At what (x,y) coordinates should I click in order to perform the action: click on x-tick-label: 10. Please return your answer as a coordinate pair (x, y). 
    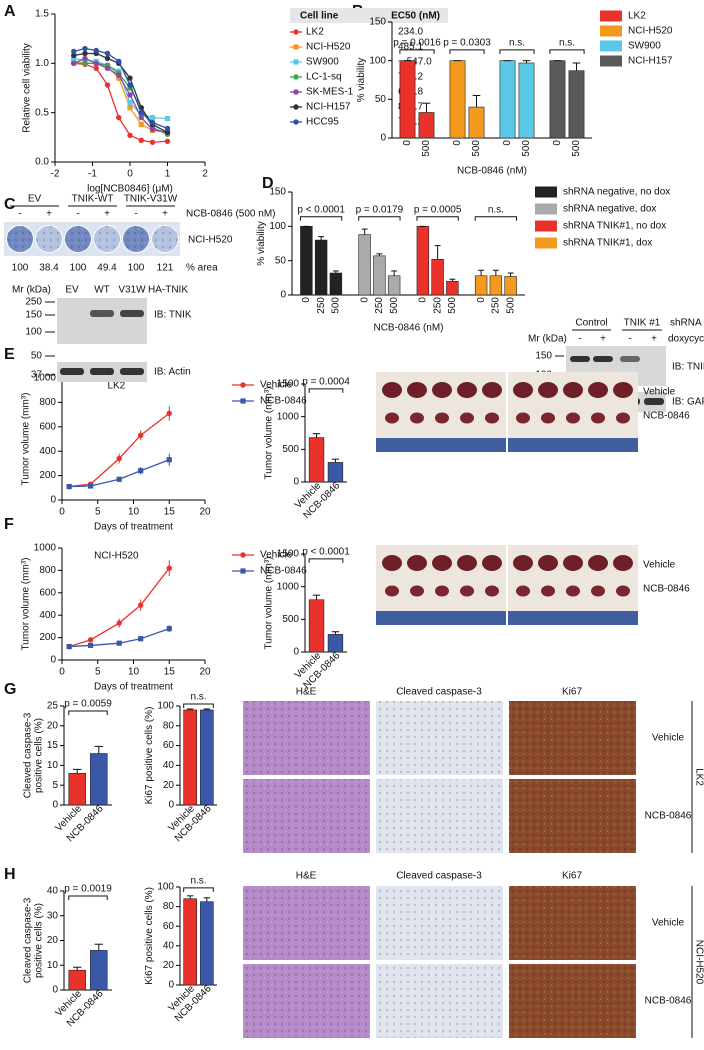
    Looking at the image, I should click on (134, 672).